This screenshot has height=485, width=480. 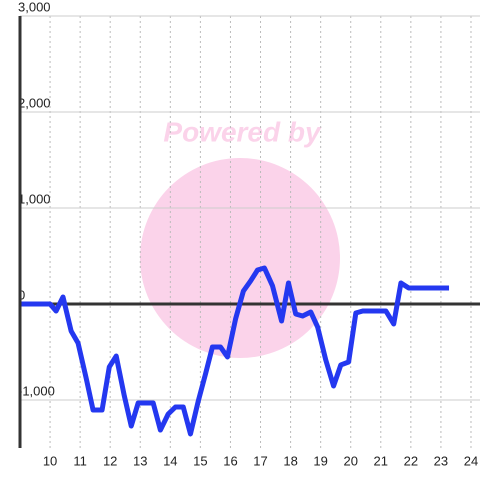 What do you see at coordinates (411, 460) in the screenshot?
I see `x-tick-label: 22` at bounding box center [411, 460].